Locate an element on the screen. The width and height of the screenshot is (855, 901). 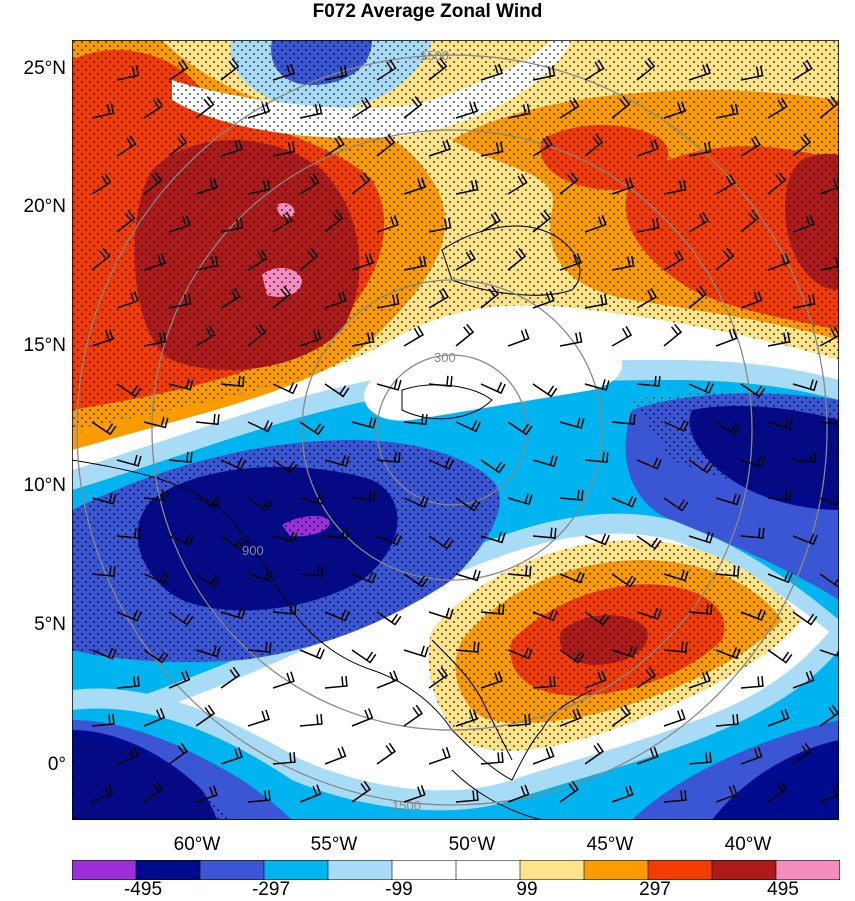
wind-region-central-white-gap is located at coordinates (493, 378).